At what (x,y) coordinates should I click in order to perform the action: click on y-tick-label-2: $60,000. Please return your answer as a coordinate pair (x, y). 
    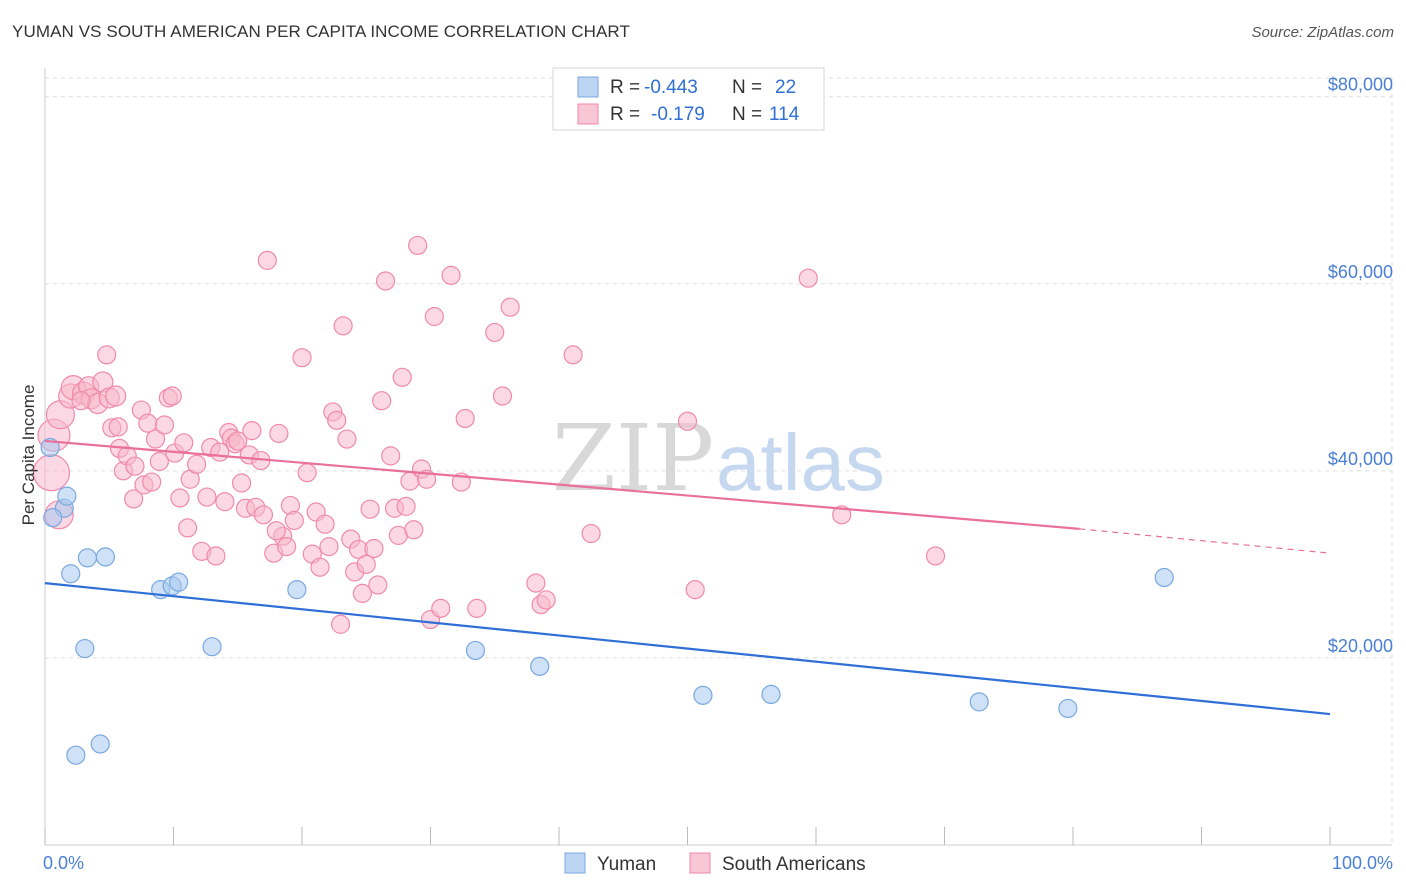
    Looking at the image, I should click on (1360, 272).